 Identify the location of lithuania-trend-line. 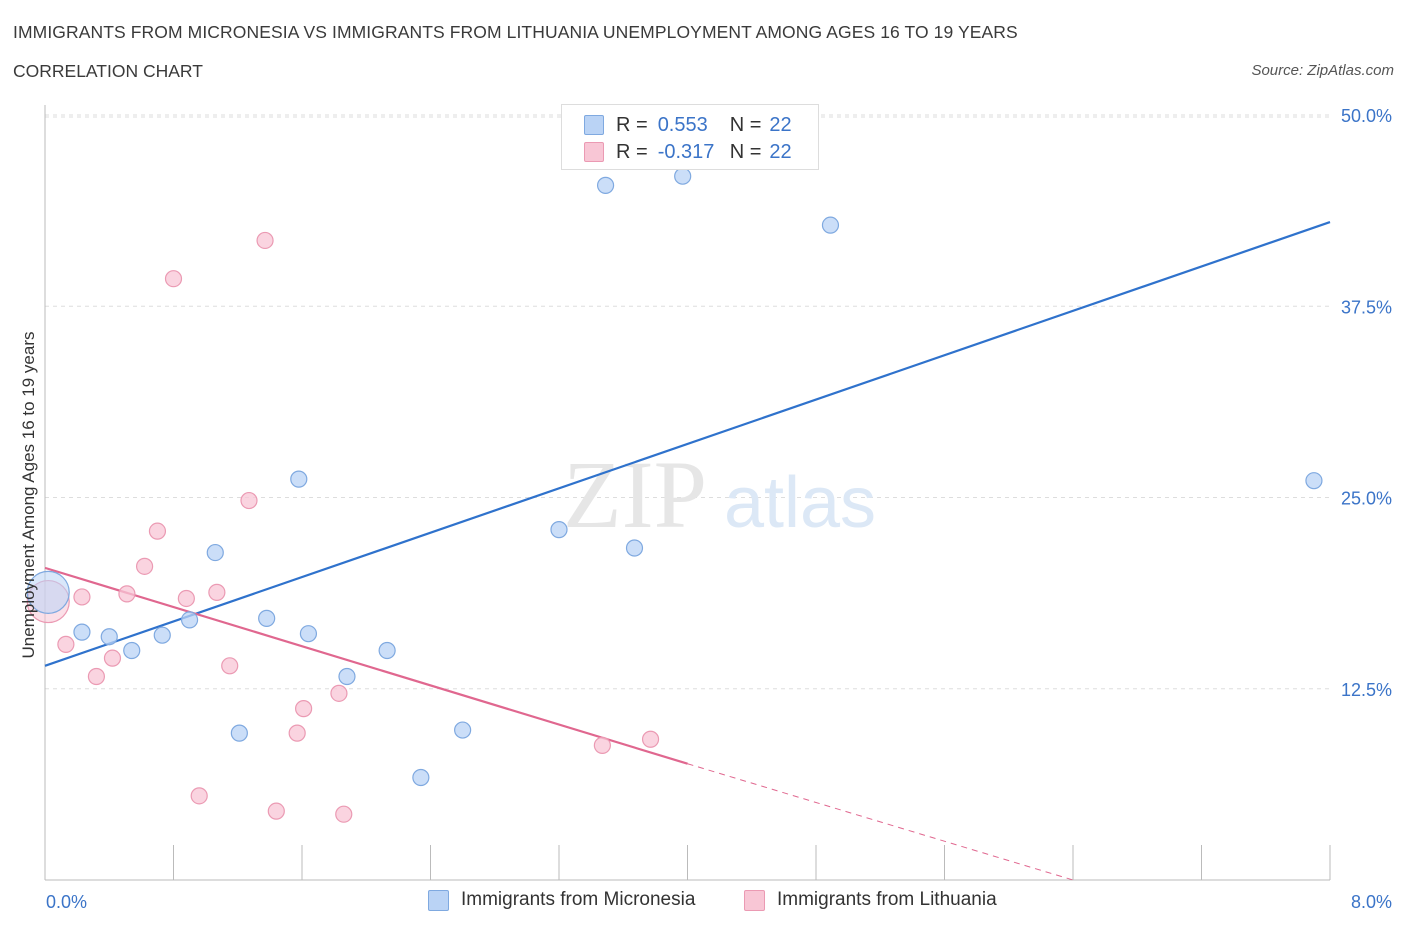
(366, 665).